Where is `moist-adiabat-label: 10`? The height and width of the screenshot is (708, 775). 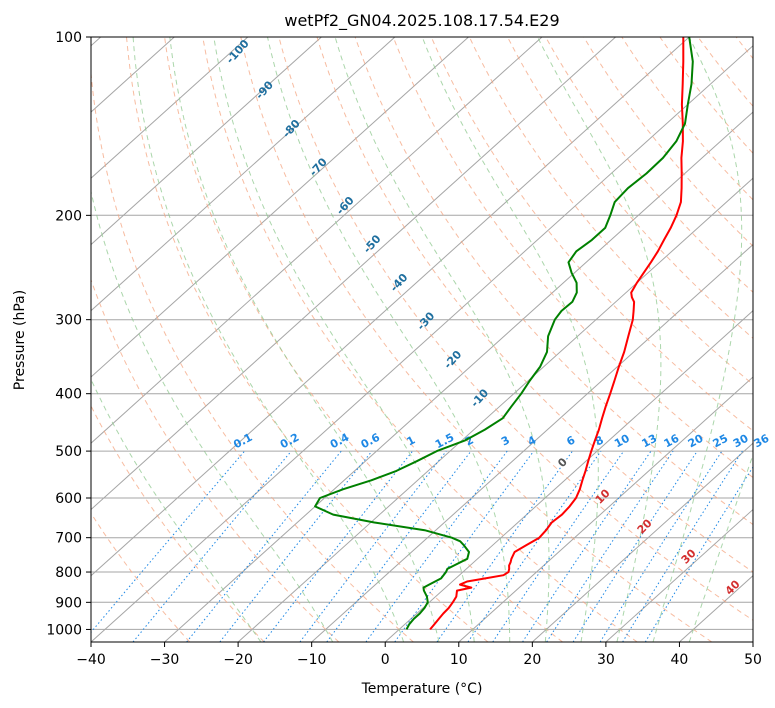 moist-adiabat-label: 10 is located at coordinates (603, 496).